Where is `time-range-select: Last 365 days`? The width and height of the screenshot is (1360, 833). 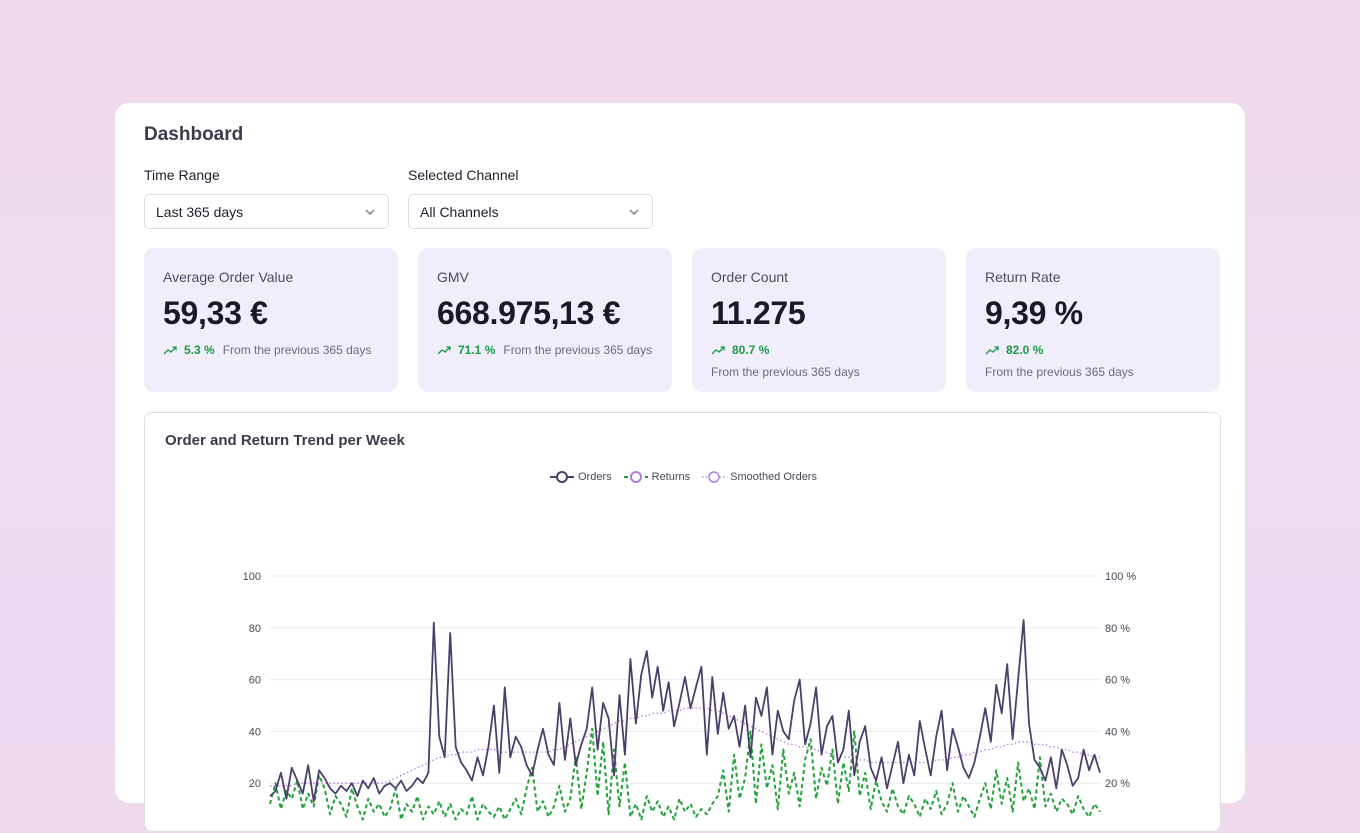 time-range-select: Last 365 days is located at coordinates (266, 211).